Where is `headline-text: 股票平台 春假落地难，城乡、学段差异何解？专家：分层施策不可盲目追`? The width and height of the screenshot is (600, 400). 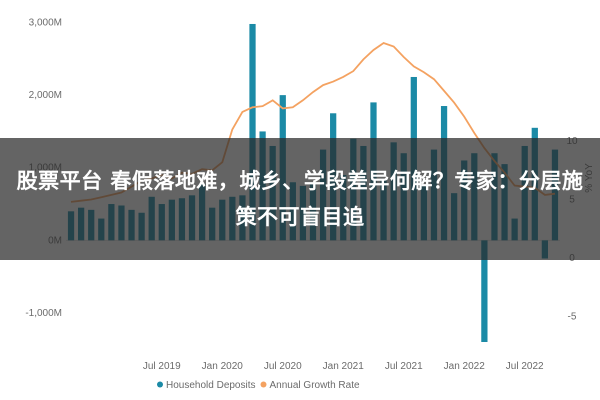 headline-text: 股票平台 春假落地难，城乡、学段差异何解？专家：分层施策不可盲目追 is located at coordinates (300, 199).